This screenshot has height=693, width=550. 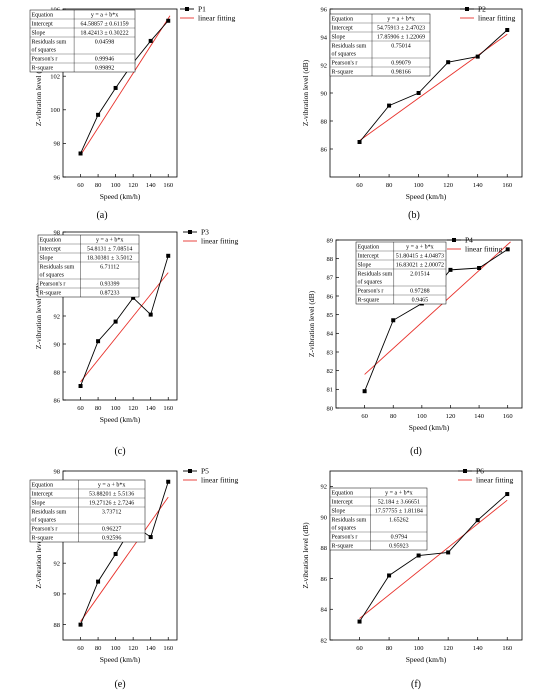 I want to click on panel-caption: (b), so click(x=414, y=215).